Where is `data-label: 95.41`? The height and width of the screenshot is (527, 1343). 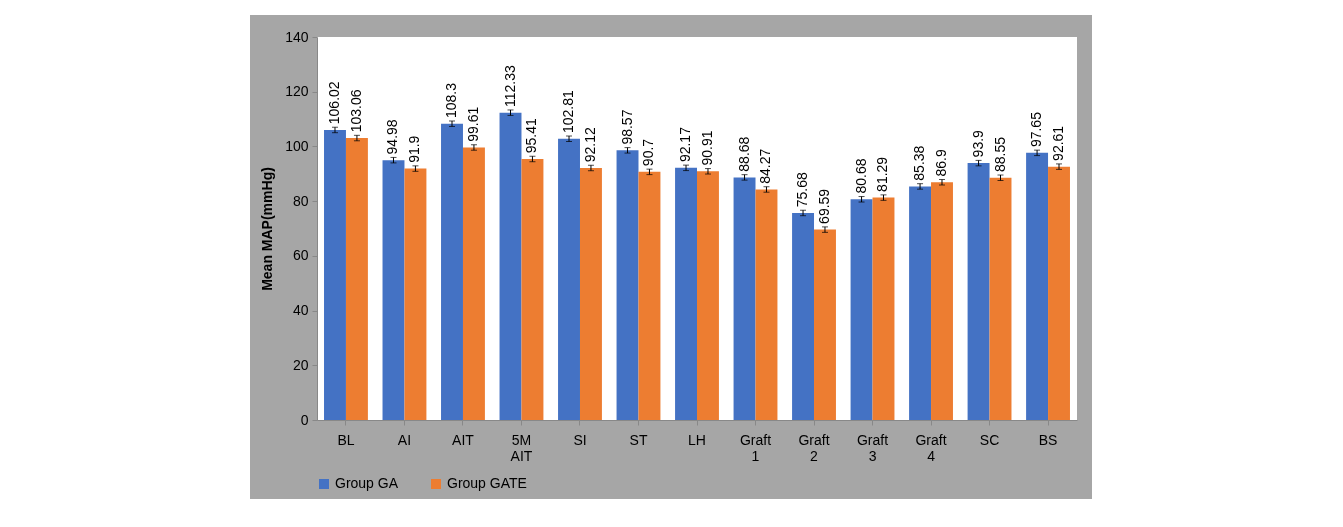
data-label: 95.41 is located at coordinates (531, 136).